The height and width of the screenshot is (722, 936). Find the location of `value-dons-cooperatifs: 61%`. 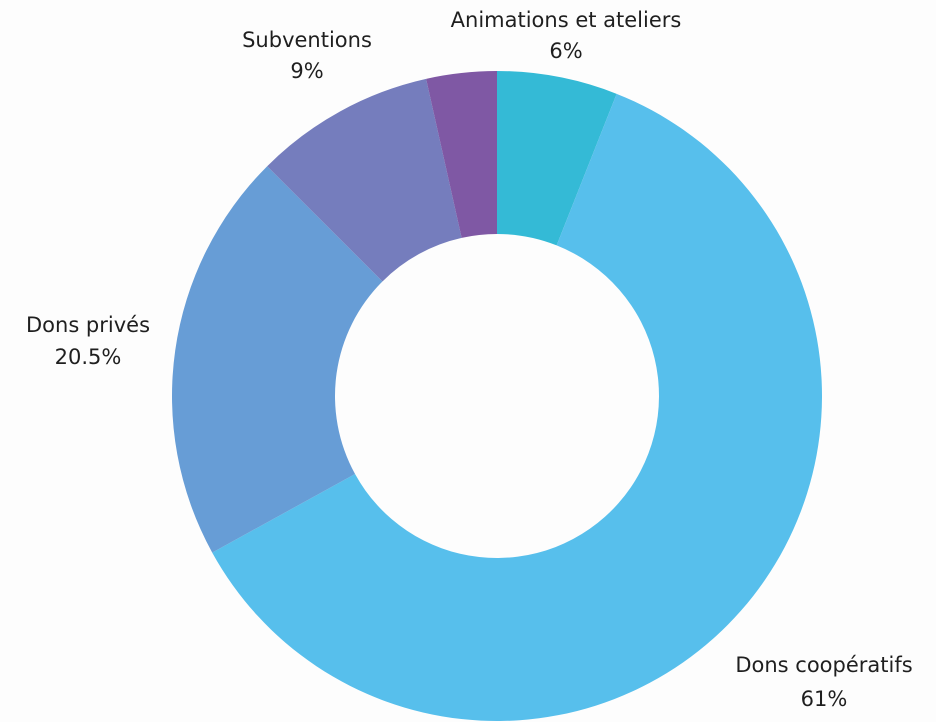

value-dons-cooperatifs: 61% is located at coordinates (824, 699).